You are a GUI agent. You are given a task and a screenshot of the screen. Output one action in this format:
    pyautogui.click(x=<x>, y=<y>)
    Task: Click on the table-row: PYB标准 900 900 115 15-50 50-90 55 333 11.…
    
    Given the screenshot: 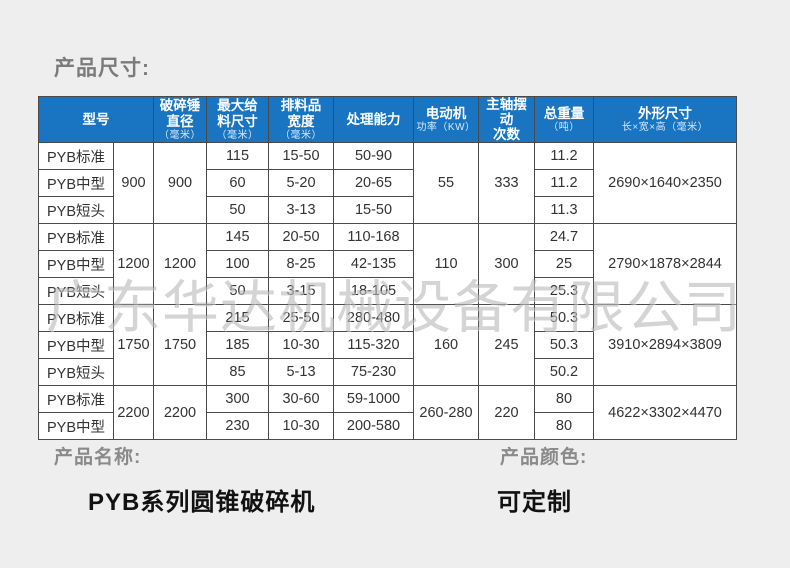 What is the action you would take?
    pyautogui.click(x=387, y=183)
    